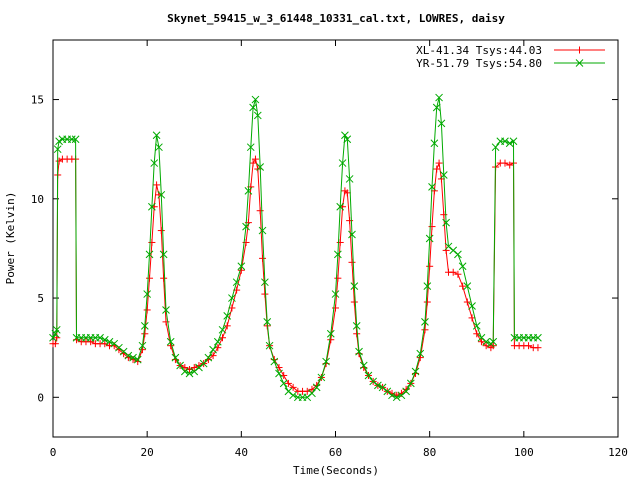  What do you see at coordinates (618, 452) in the screenshot?
I see `x-tick-label: 120` at bounding box center [618, 452].